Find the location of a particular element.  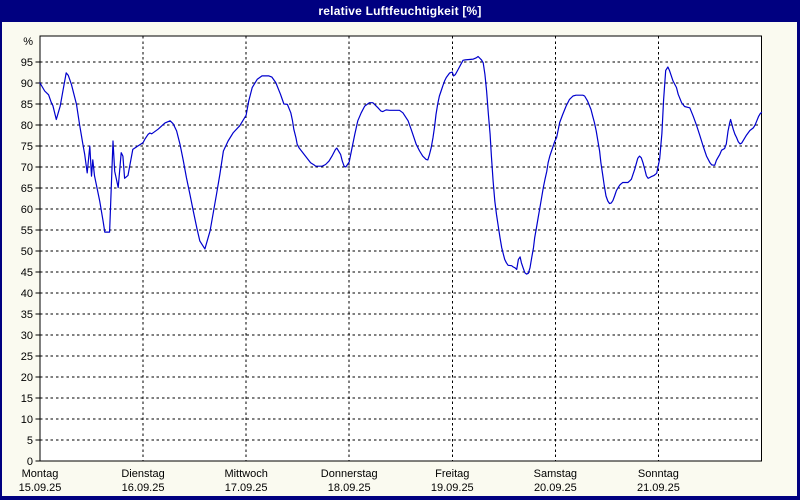

day-name-label: Mittwoch is located at coordinates (245, 474).